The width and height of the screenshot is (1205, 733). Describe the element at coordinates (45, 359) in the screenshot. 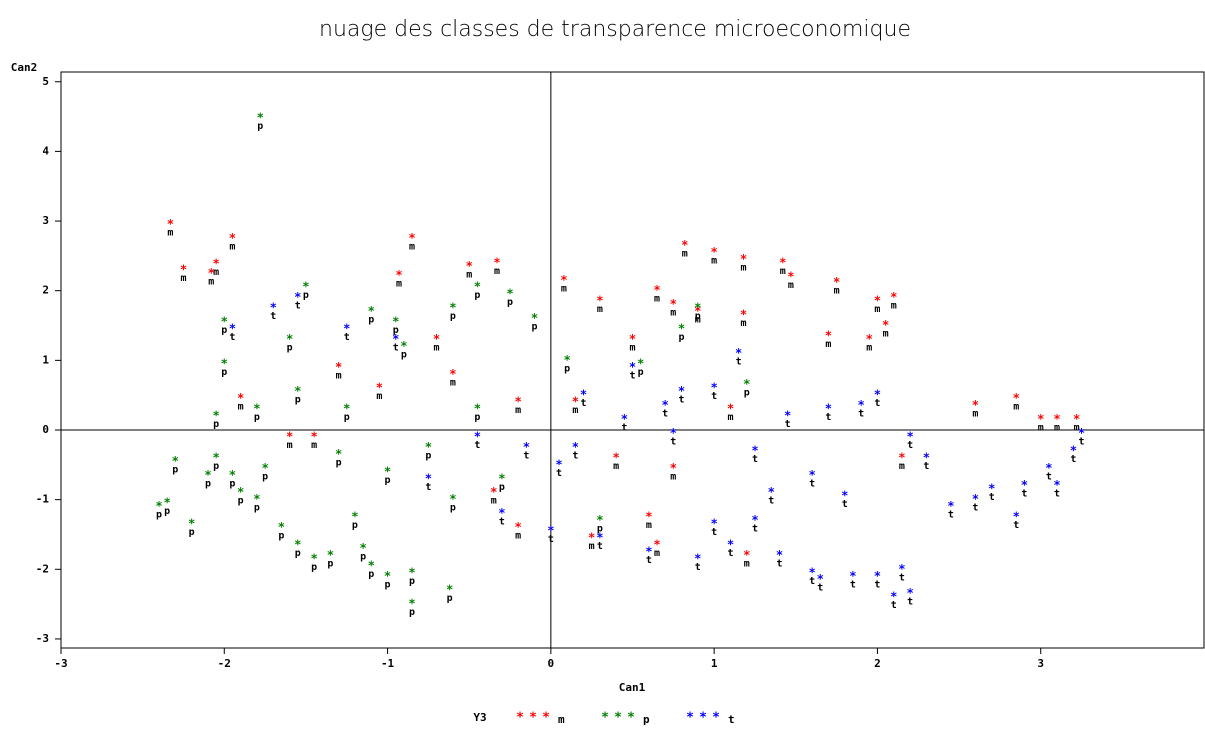

I see `y-tick-label: 1` at that location.